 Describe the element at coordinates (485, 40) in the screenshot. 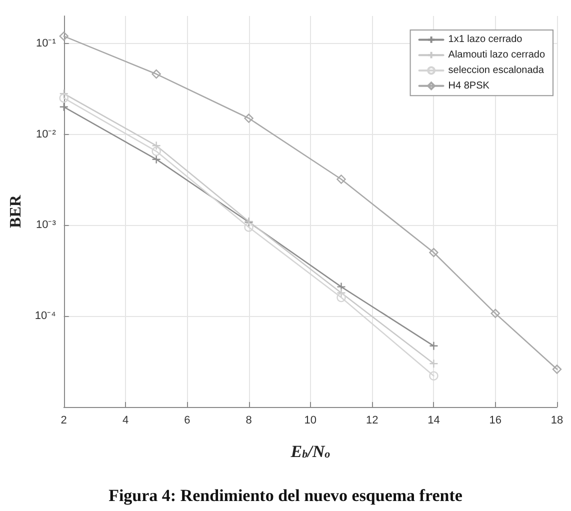

I see `legend-label: 1x1 lazo cerrado` at that location.